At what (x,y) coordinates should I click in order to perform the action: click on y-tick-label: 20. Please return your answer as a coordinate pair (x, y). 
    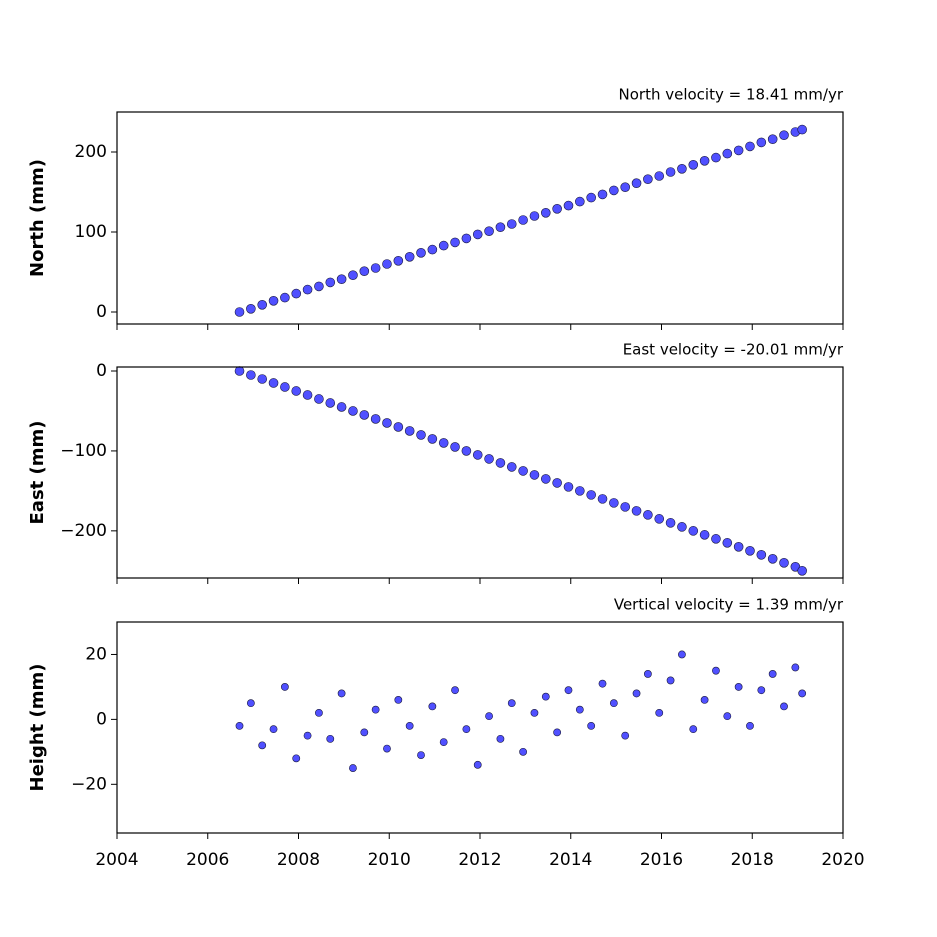
    Looking at the image, I should click on (96, 654).